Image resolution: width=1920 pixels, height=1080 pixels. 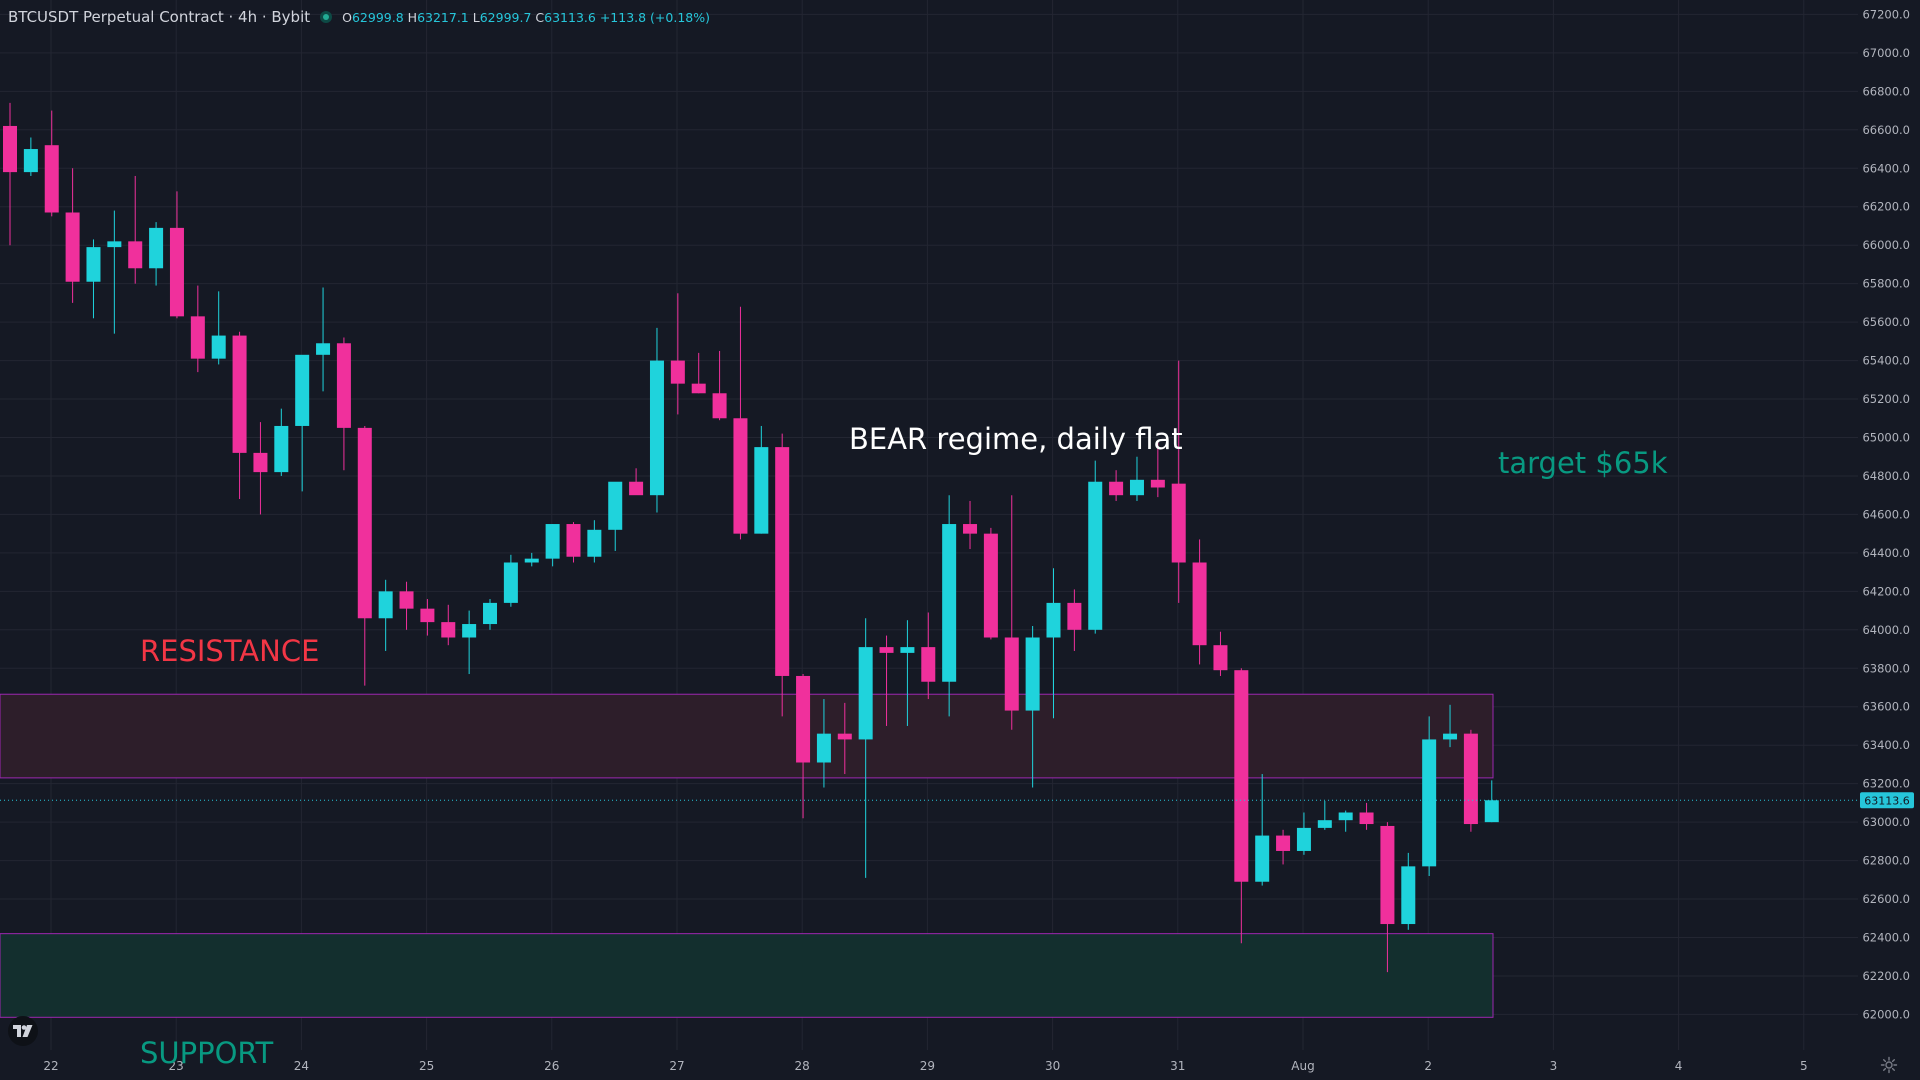 What do you see at coordinates (960, 1065) in the screenshot?
I see `time-axis: 22 23 24 25 26 27 28 29 30 31 Aug 2 3 4 5` at bounding box center [960, 1065].